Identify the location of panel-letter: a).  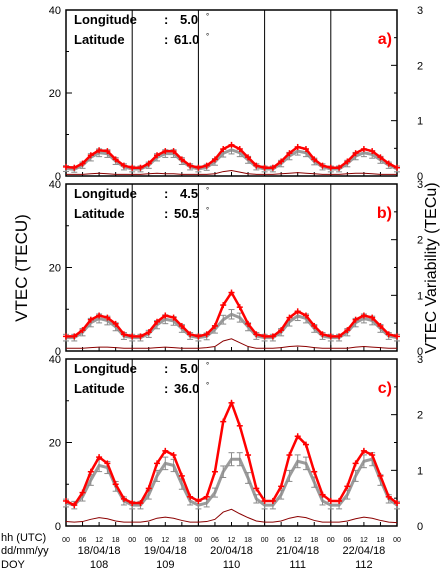
(385, 39).